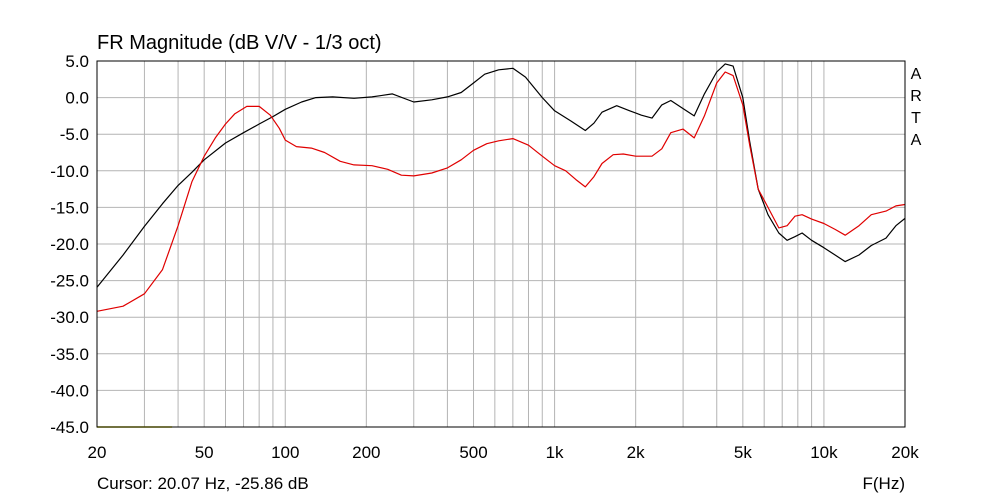  What do you see at coordinates (905, 452) in the screenshot?
I see `x-tick-label: 20k` at bounding box center [905, 452].